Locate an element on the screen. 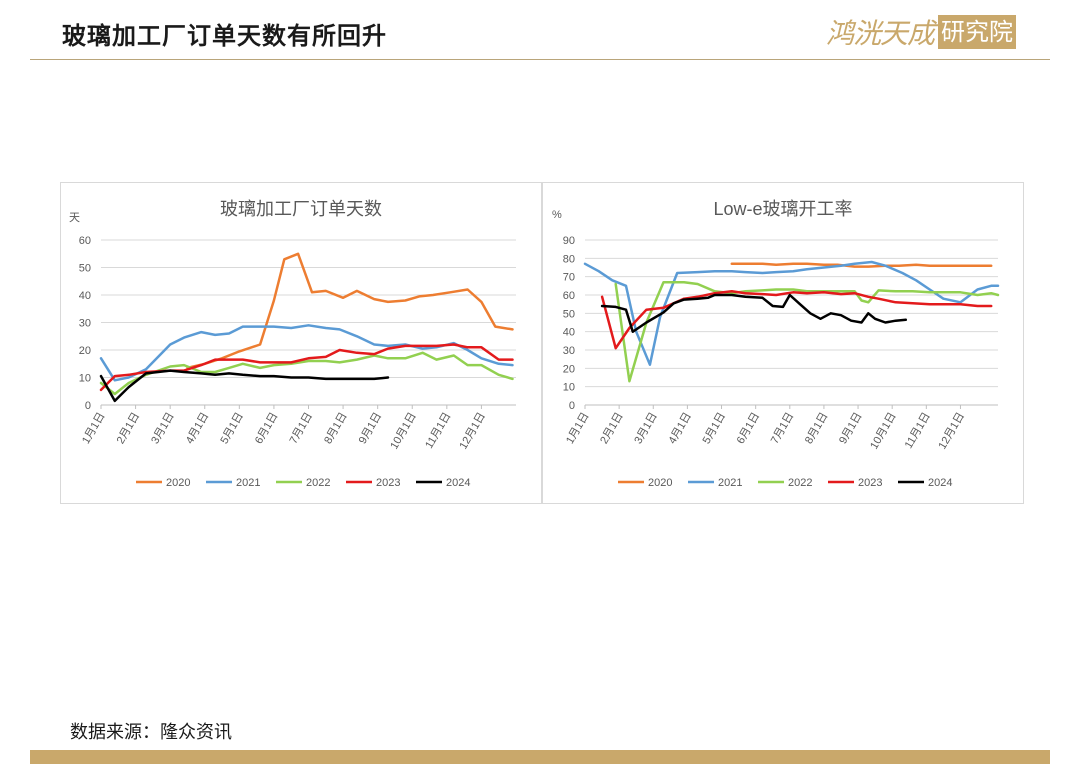  logo-wordmark: 鸿洸天成 is located at coordinates (880, 33).